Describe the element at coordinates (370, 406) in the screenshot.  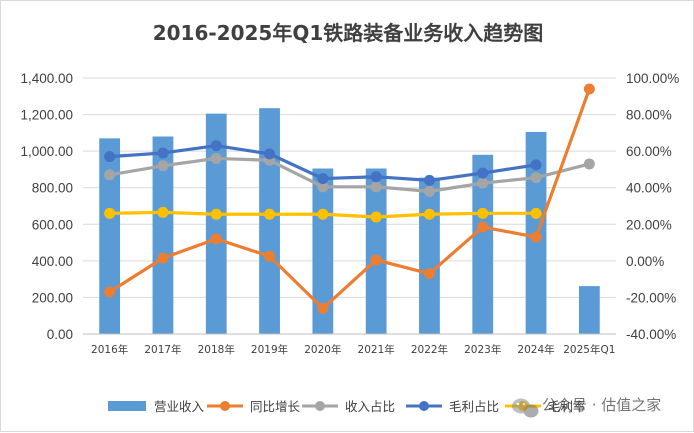
I see `legend-label: 收入占比` at that location.